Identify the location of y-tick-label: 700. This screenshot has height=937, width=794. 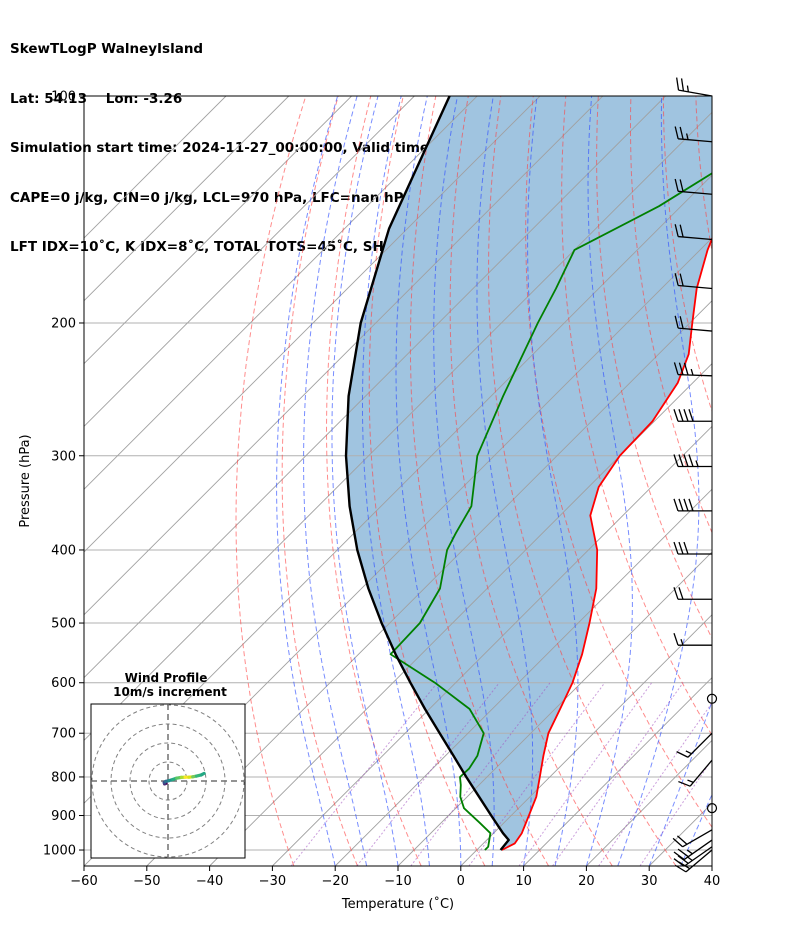
(63, 734).